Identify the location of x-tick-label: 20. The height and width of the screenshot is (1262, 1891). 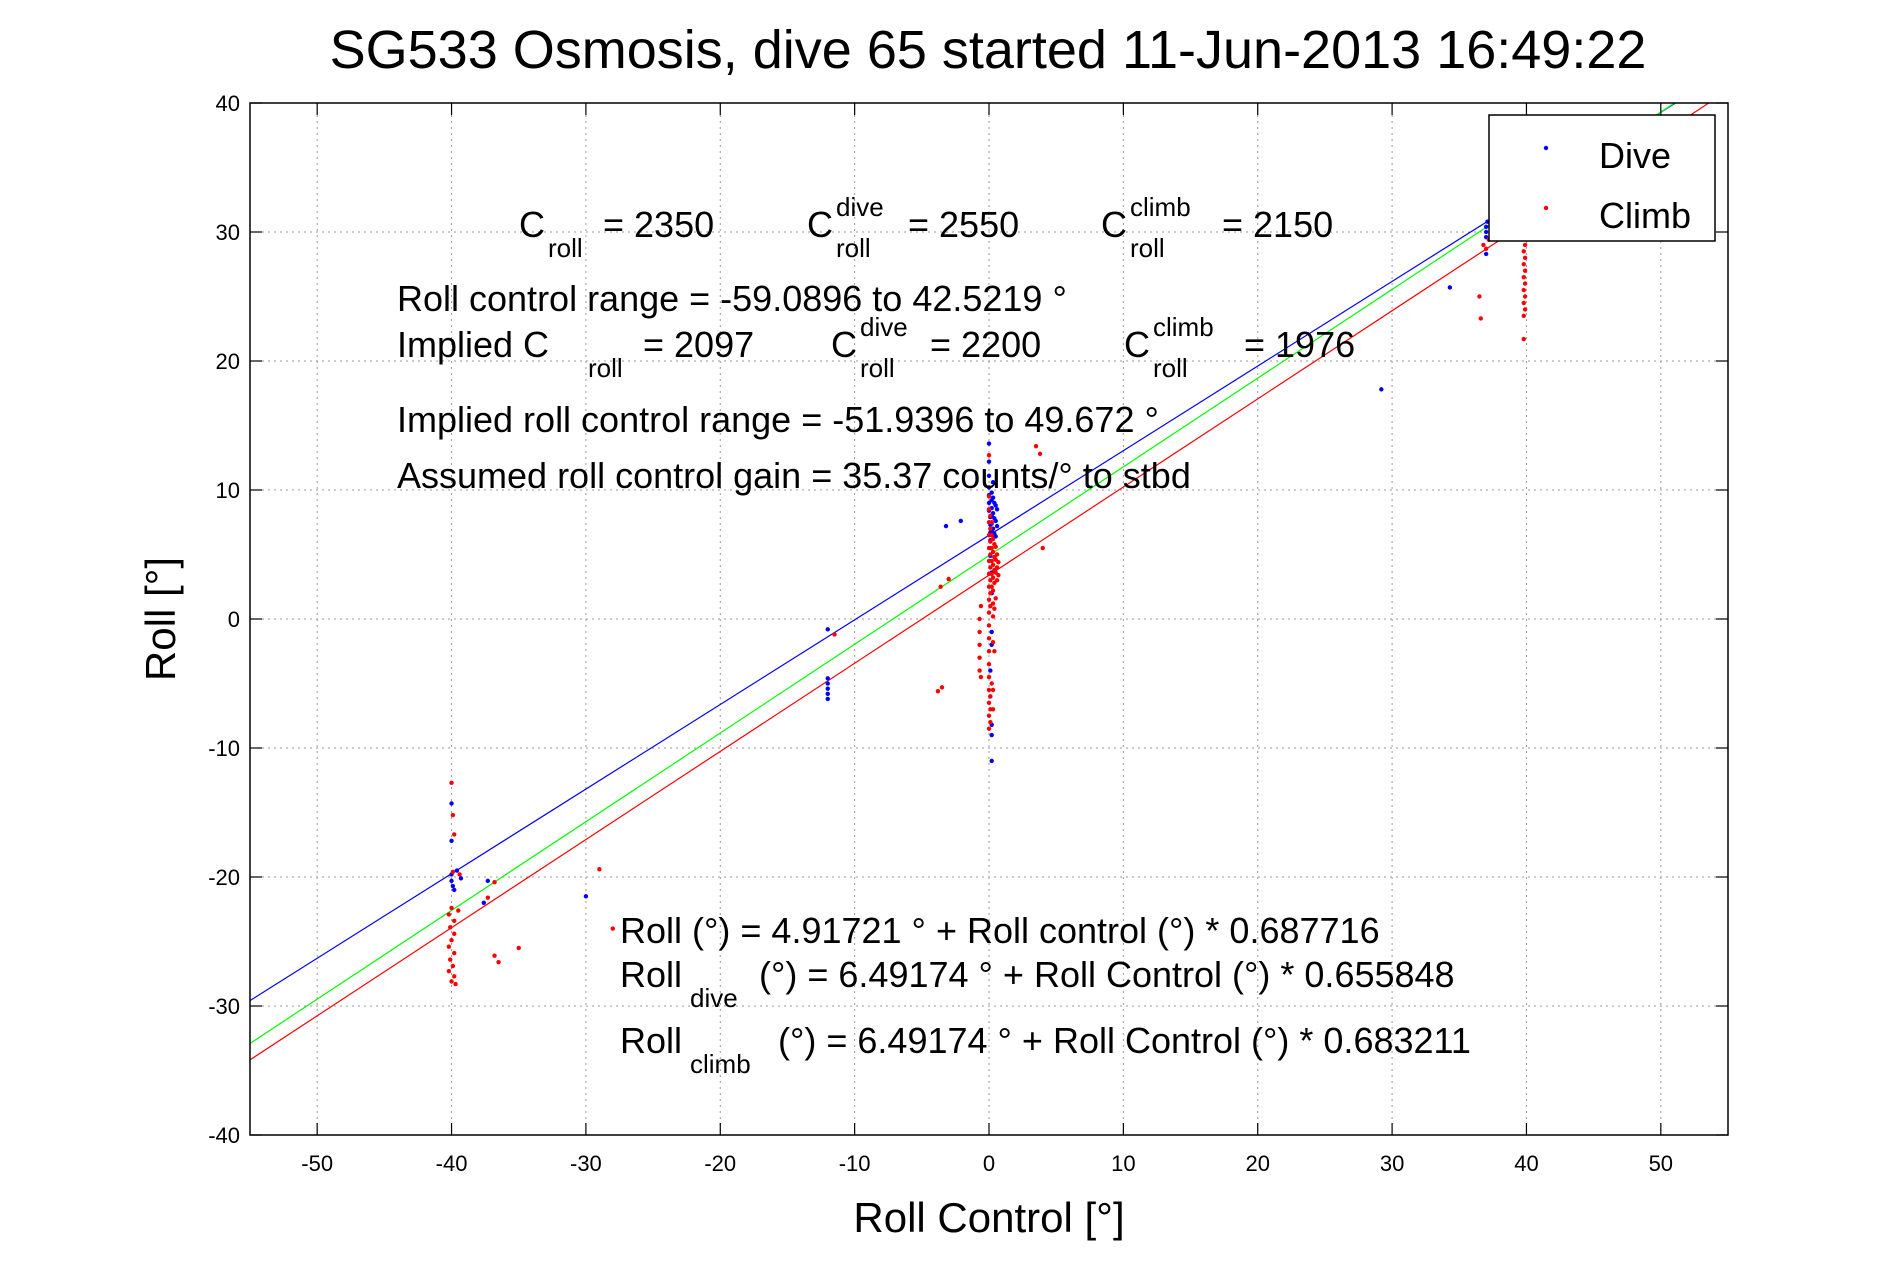
(1257, 1163).